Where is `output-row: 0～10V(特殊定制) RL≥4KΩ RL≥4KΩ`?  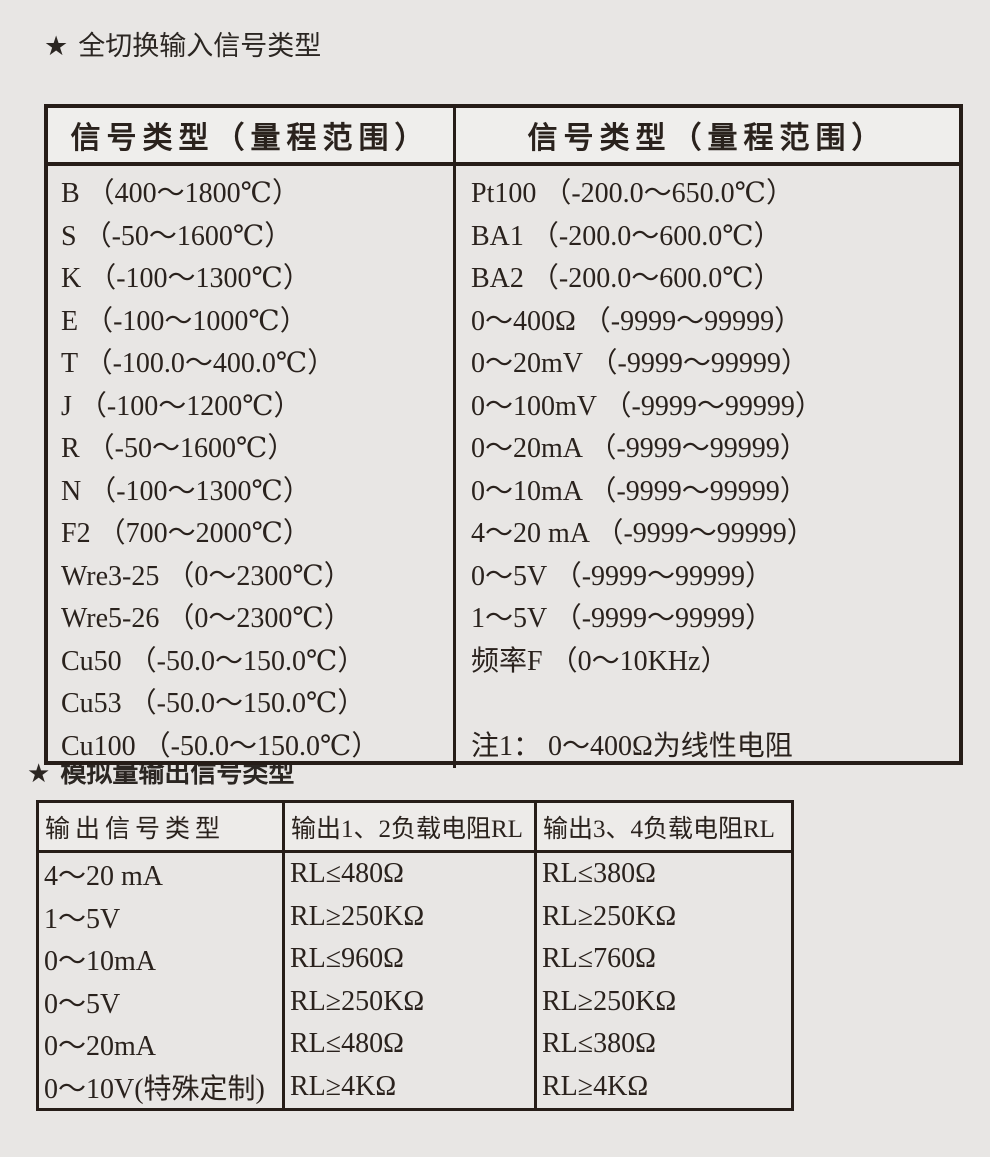 output-row: 0～10V(特殊定制) RL≥4KΩ RL≥4KΩ is located at coordinates (415, 1086).